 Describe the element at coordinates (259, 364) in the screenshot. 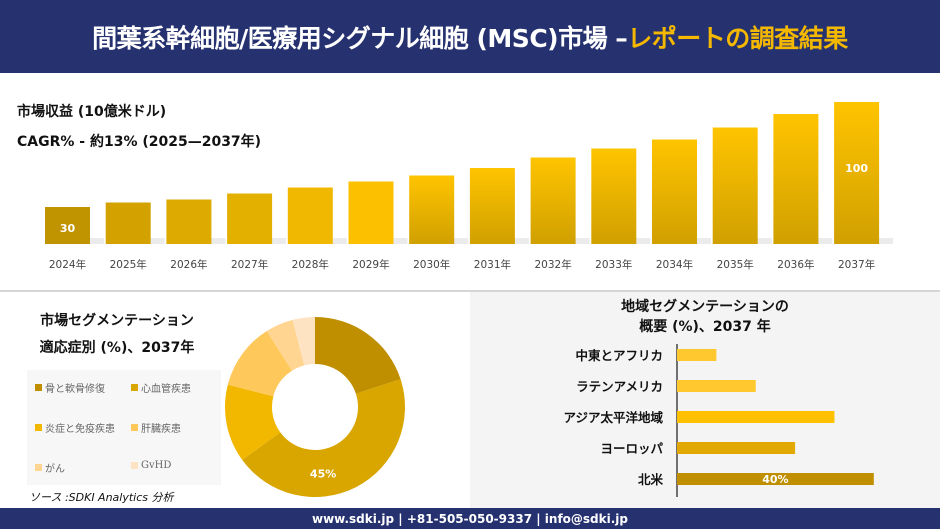

I see `slice-肝臓疾患` at that location.